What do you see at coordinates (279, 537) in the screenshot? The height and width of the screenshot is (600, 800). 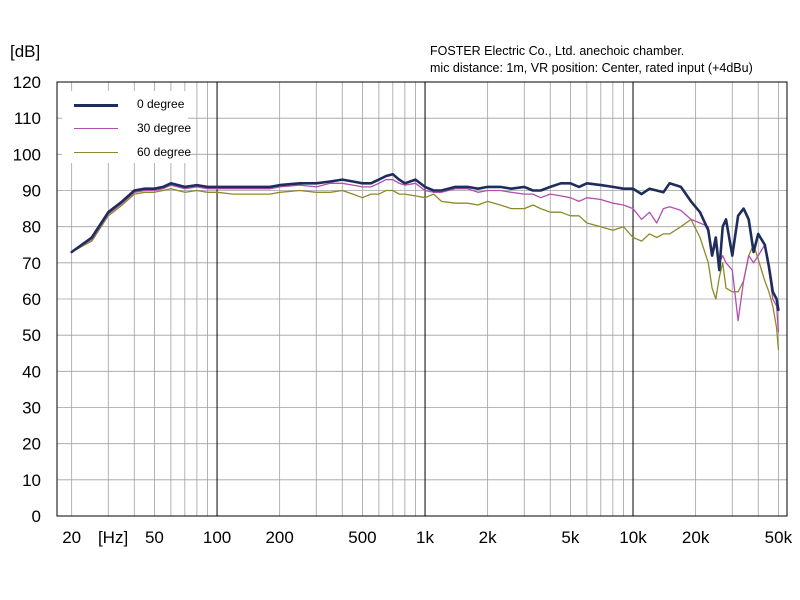 I see `x-tick-label: 200` at bounding box center [279, 537].